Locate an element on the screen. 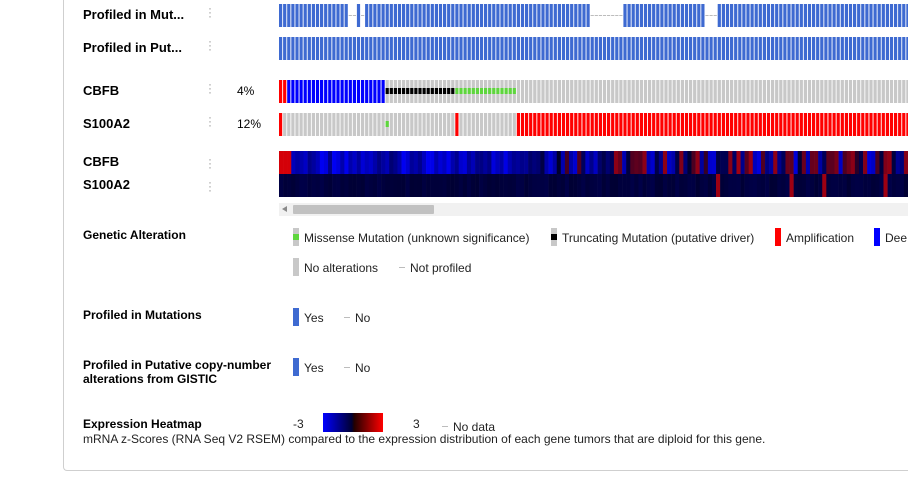 Image resolution: width=908 pixels, height=495 pixels. gene-label-cbfb: CBFB is located at coordinates (101, 90).